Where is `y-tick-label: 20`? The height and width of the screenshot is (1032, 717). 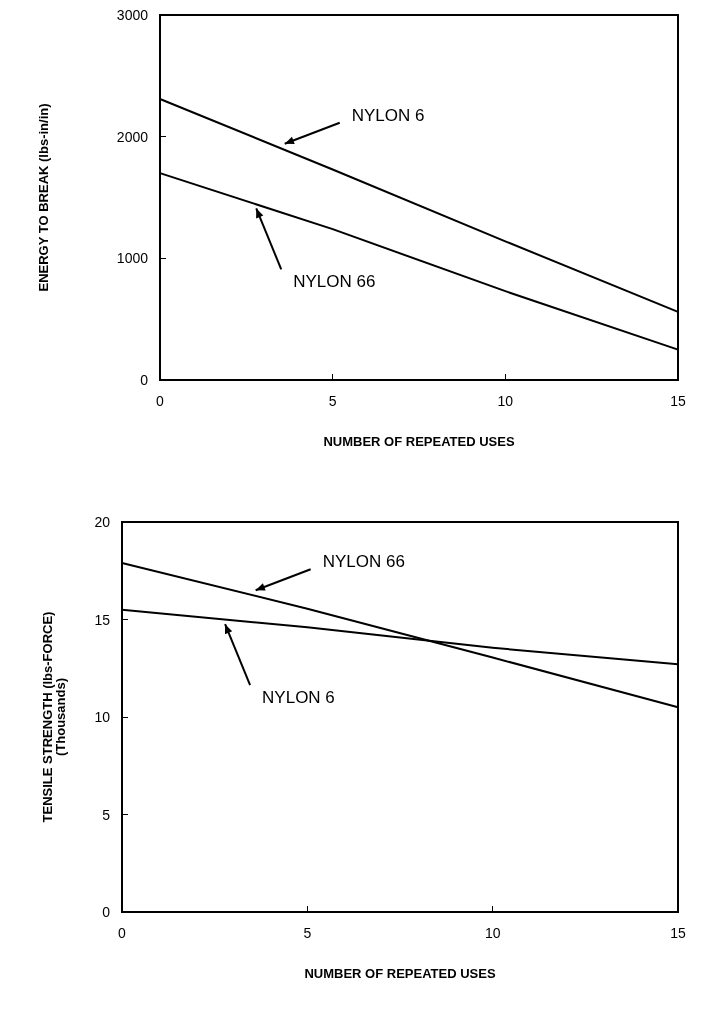
y-tick-label: 20 is located at coordinates (102, 522).